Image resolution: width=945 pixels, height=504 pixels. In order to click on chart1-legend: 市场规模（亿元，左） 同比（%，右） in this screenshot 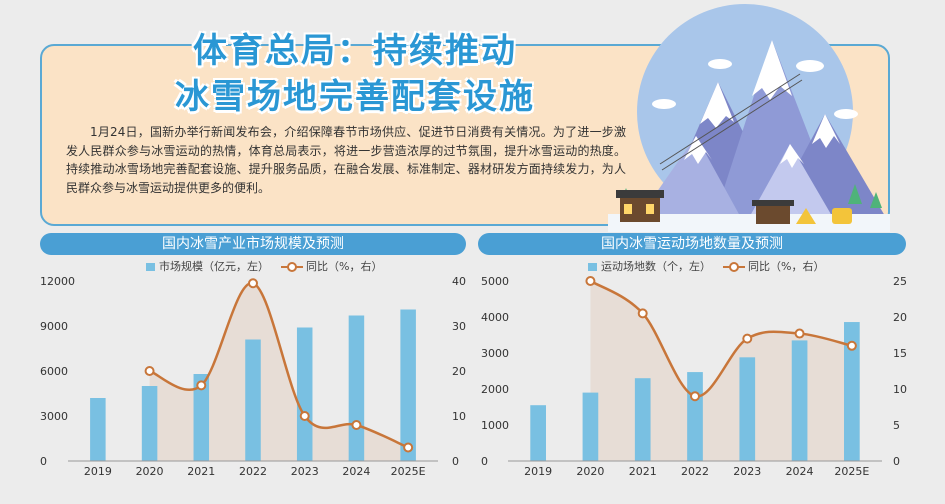, I will do `click(264, 266)`.